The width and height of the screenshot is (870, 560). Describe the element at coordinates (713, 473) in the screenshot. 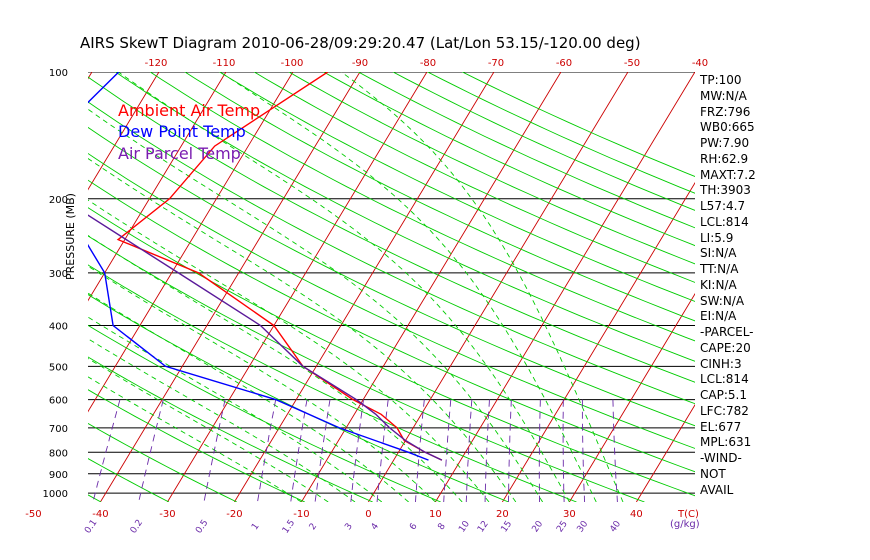

I see `stats-item: NOT` at that location.